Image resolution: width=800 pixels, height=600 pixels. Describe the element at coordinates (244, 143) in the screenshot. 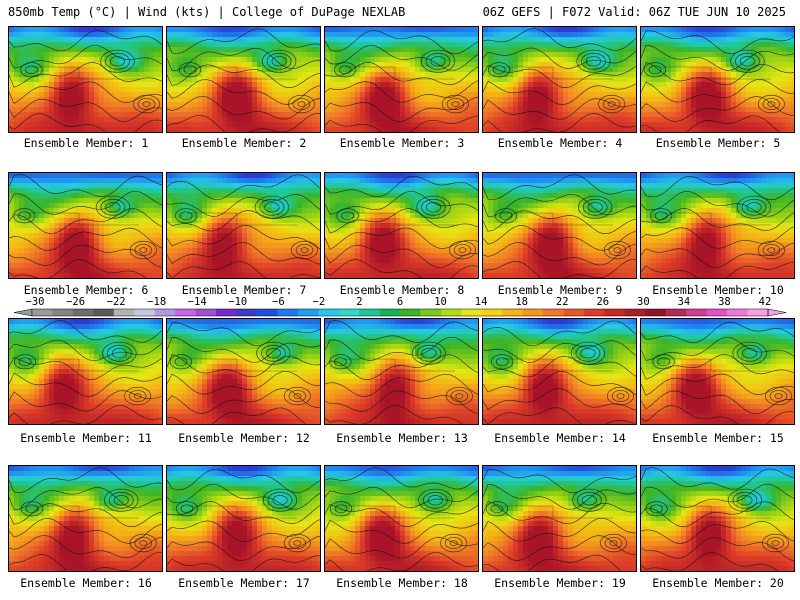

I see `ensemble-member-label: Ensemble Member: 2` at that location.